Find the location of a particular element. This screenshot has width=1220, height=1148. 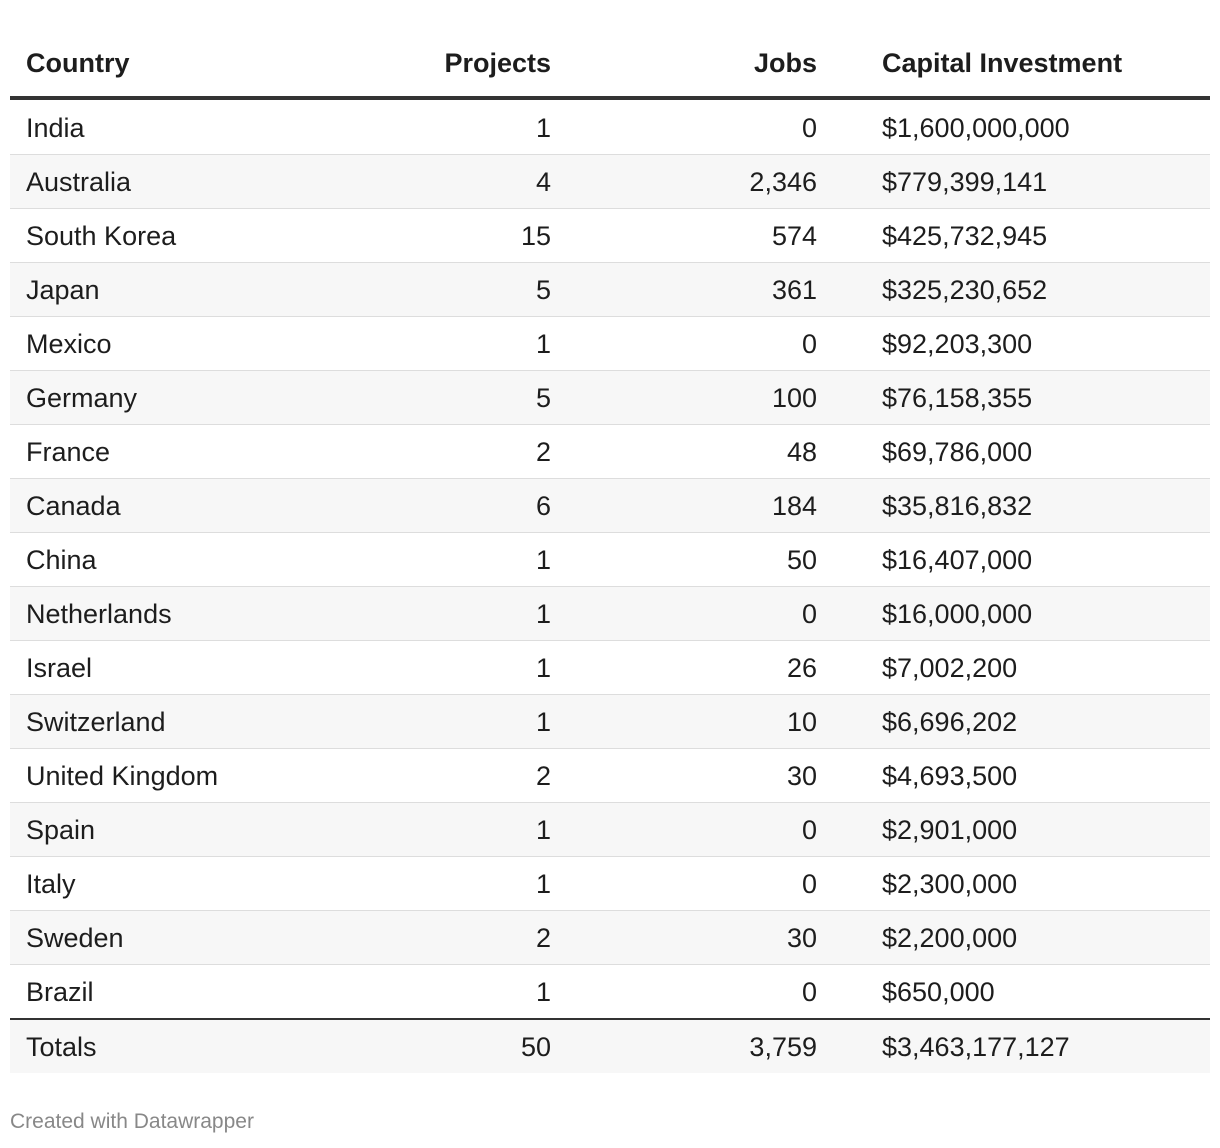

totals-row: Totals 50 3,759 $3,463,177,127 is located at coordinates (610, 1045).